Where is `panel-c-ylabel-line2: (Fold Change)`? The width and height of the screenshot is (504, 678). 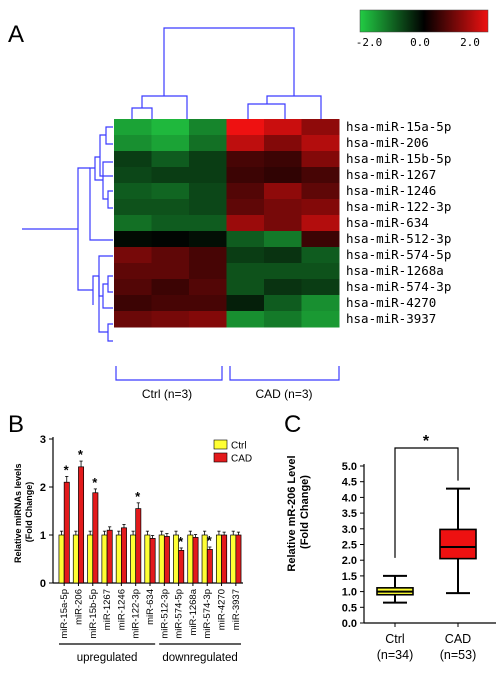 panel-c-ylabel-line2: (Fold Change) is located at coordinates (305, 512).